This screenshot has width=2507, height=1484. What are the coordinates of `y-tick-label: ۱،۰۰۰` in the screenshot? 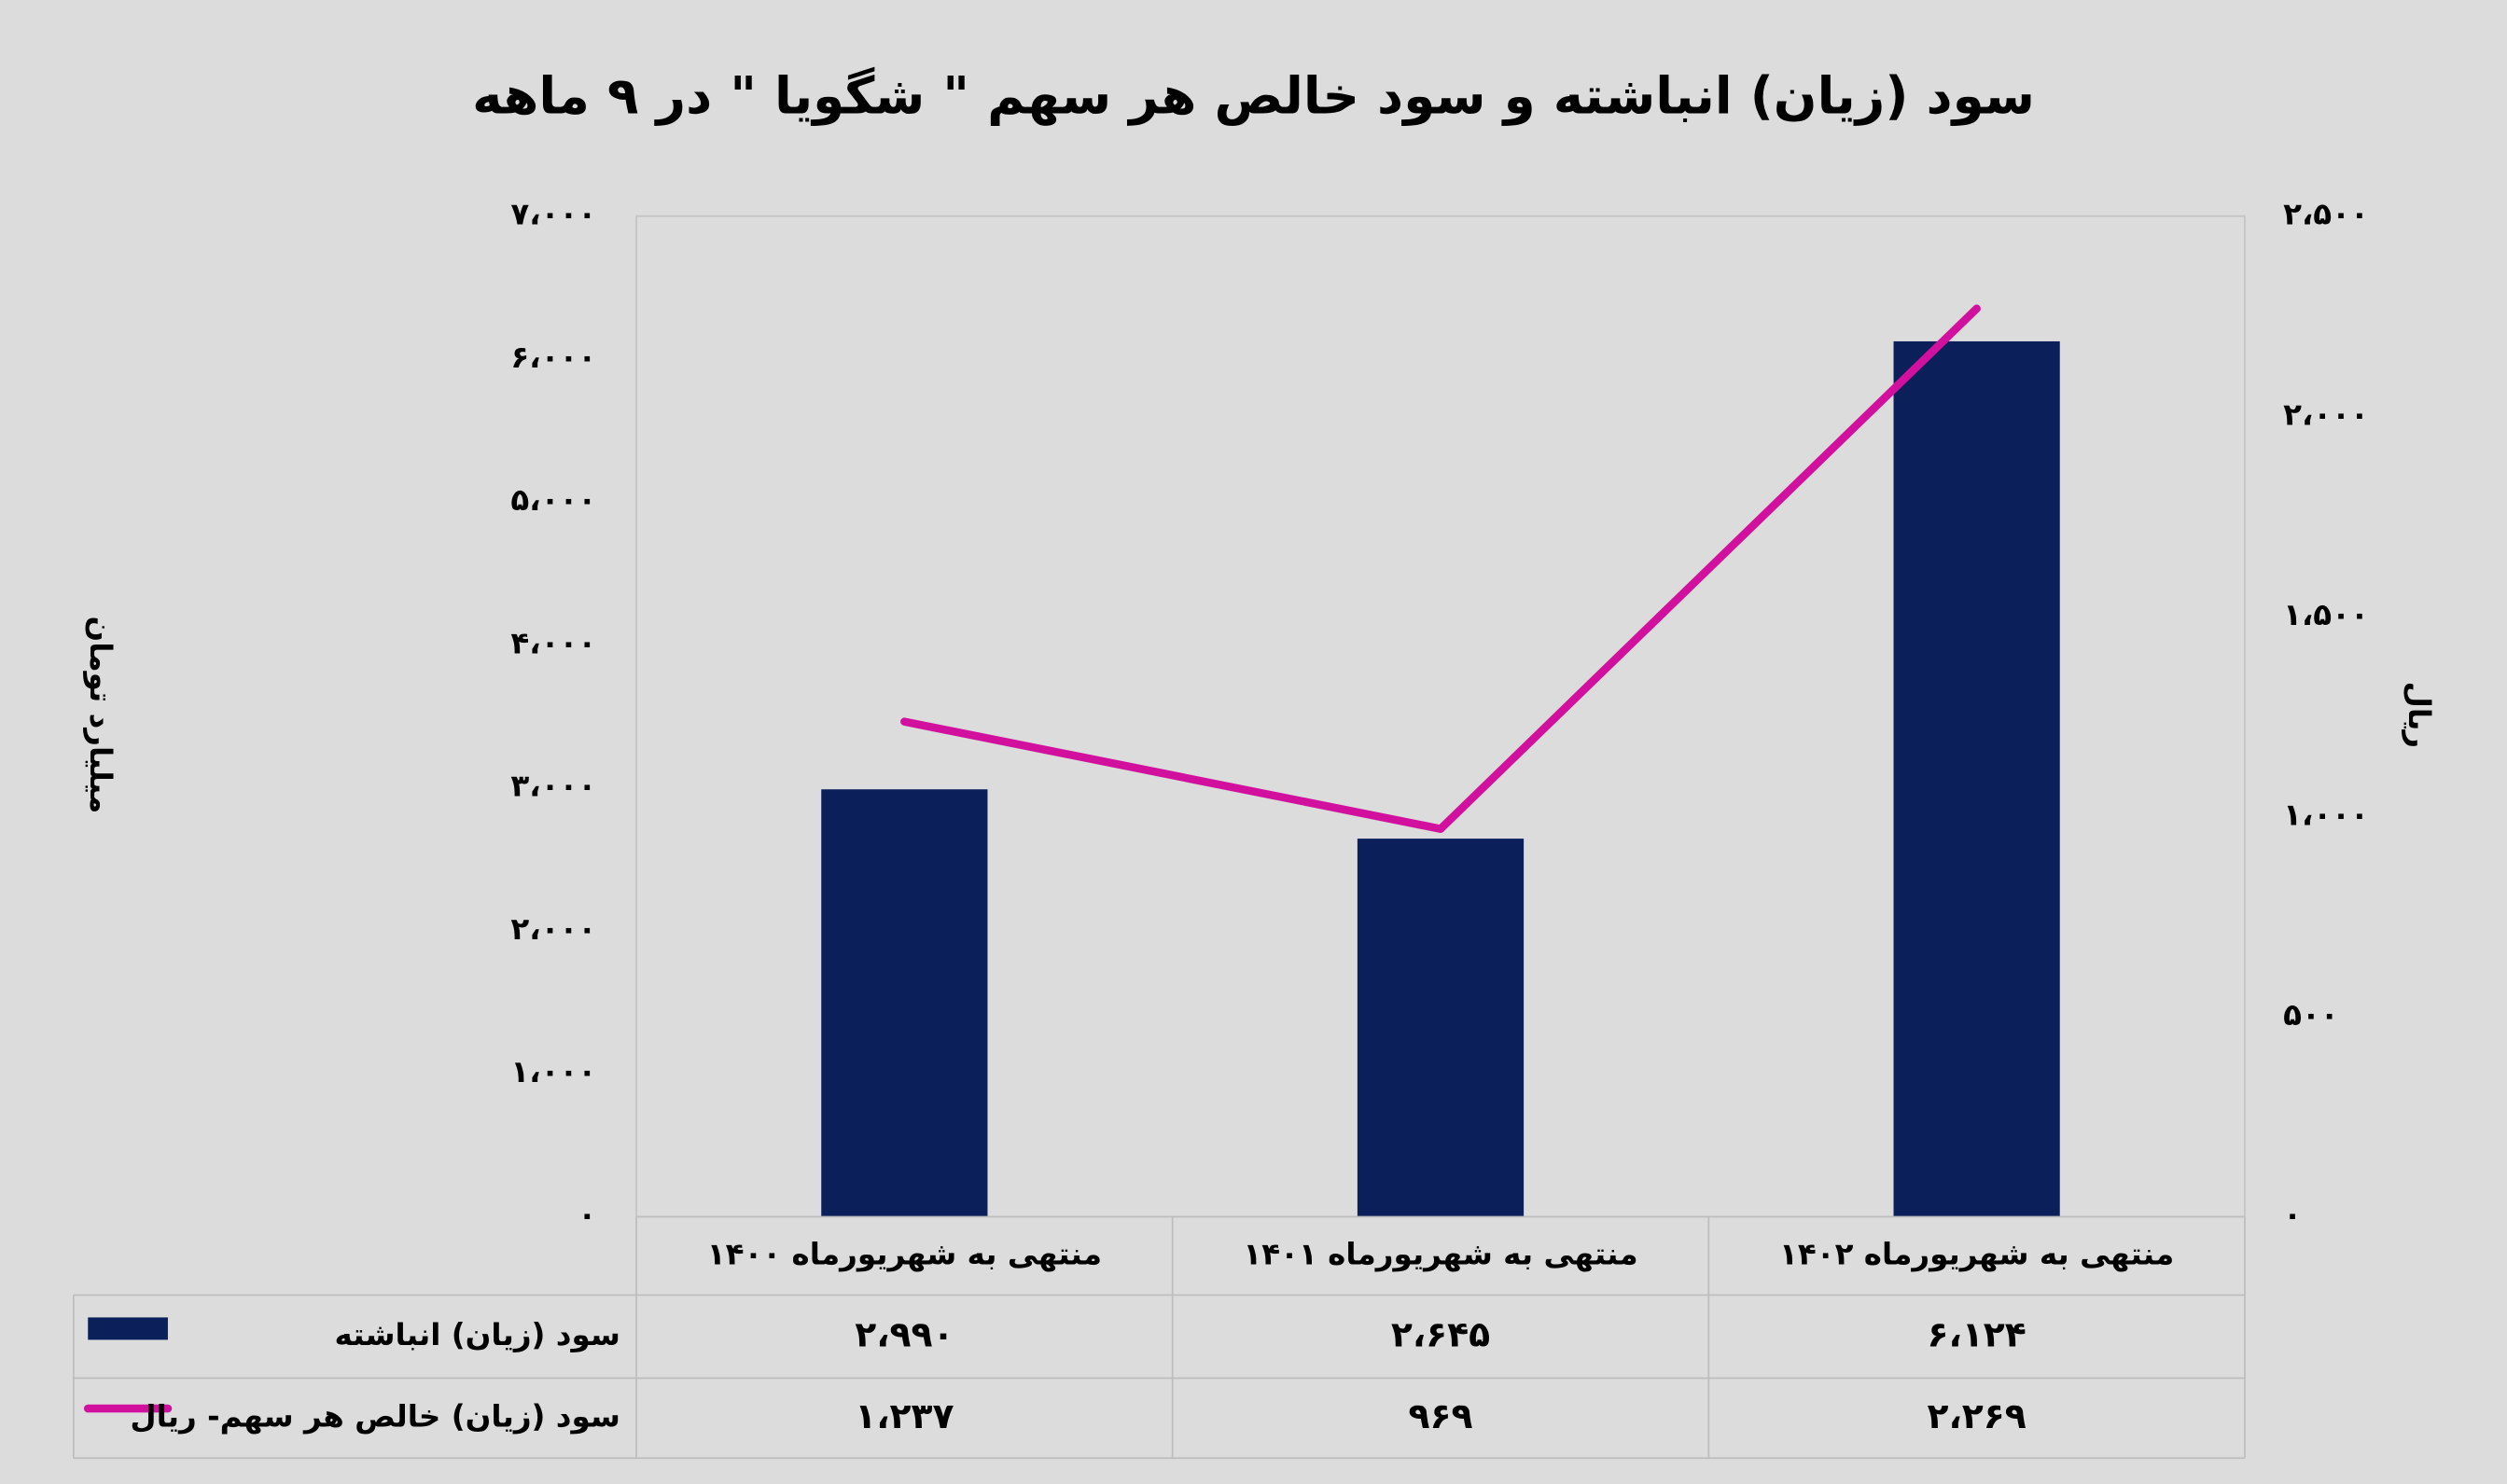 It's located at (553, 1071).